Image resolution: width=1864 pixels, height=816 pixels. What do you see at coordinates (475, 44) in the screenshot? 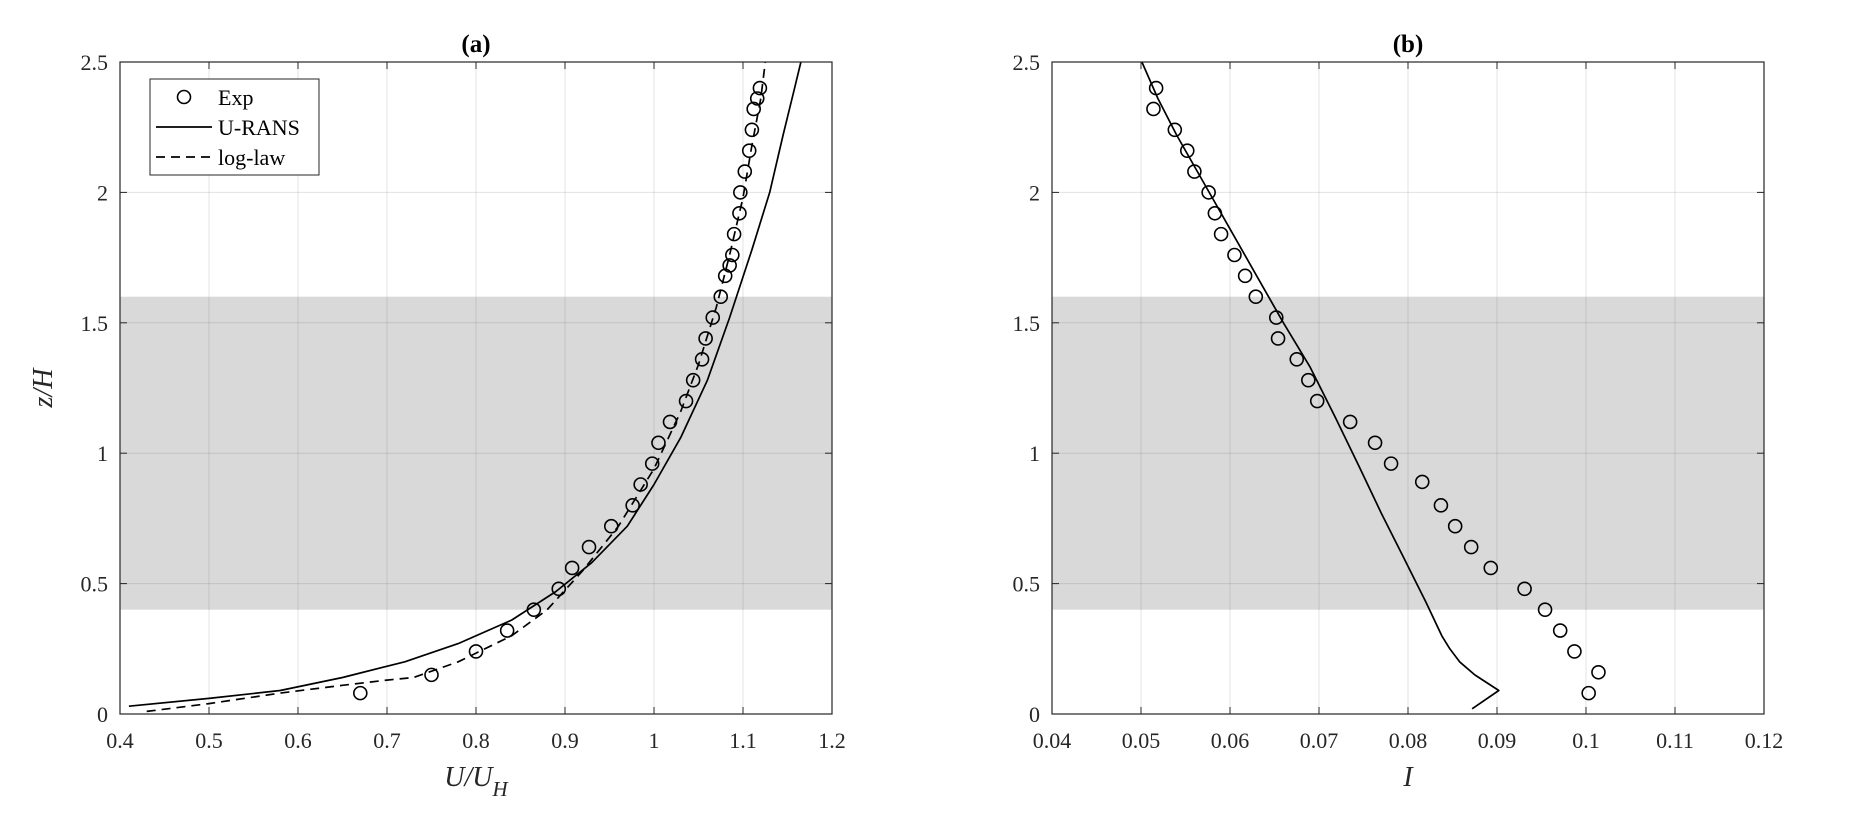
I see `panel-title: (a)` at bounding box center [475, 44].